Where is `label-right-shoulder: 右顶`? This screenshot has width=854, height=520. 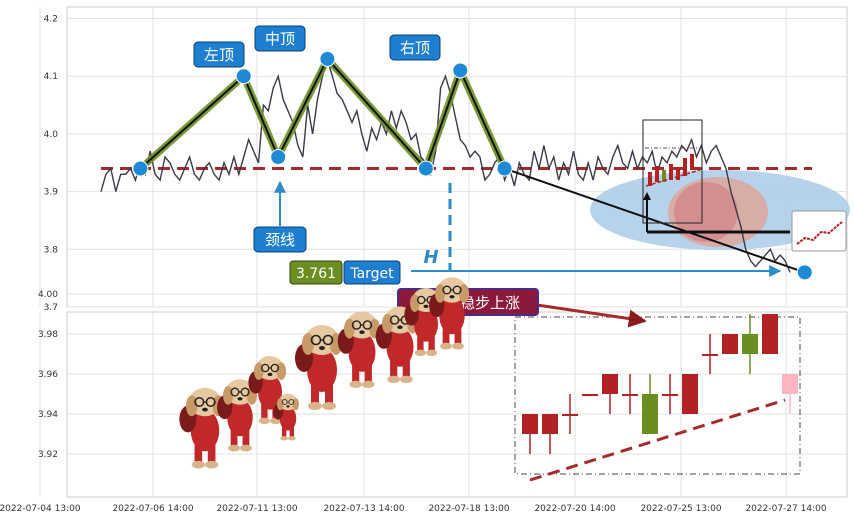
label-right-shoulder: 右顶 is located at coordinates (415, 47).